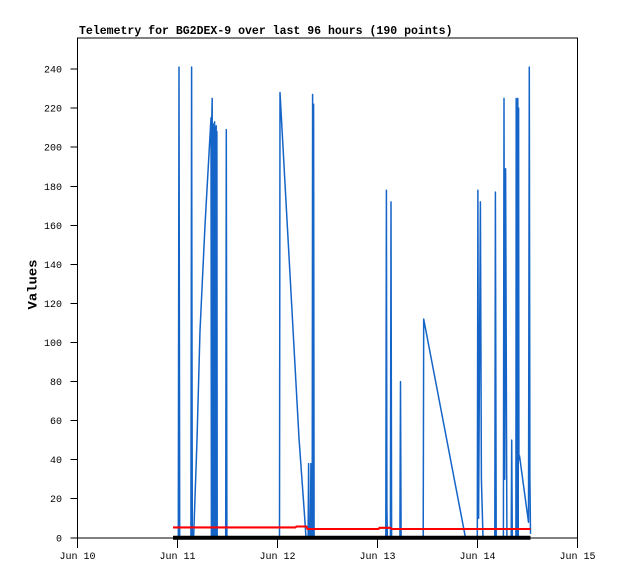 The width and height of the screenshot is (618, 584). I want to click on svg-text: 140, so click(53, 266).